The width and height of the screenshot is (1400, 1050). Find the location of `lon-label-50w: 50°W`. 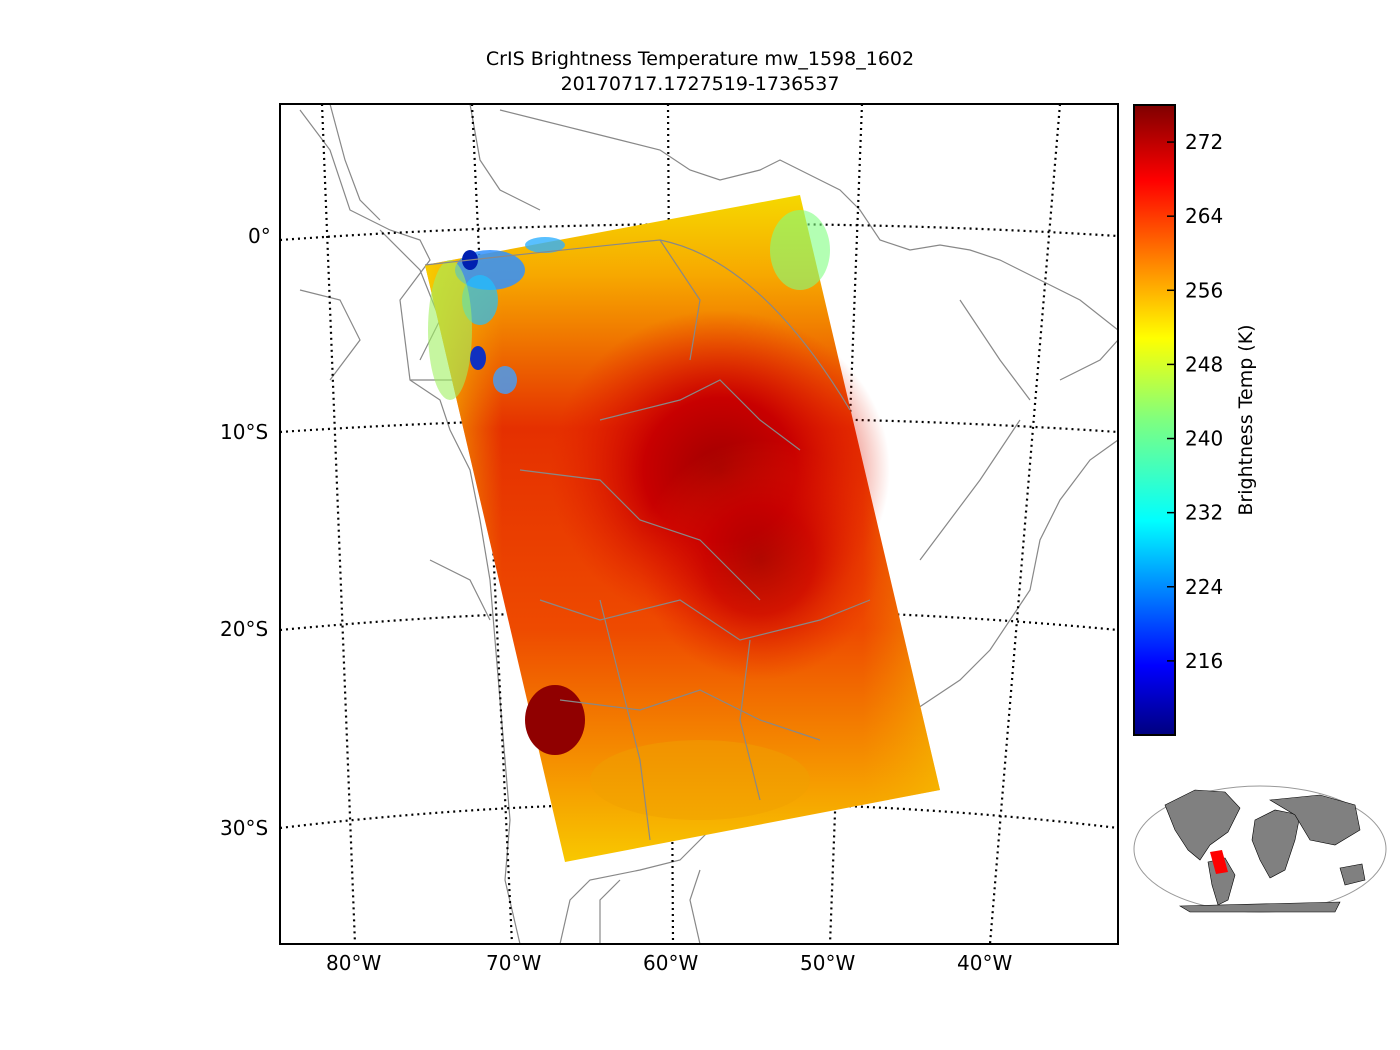

lon-label-50w: 50°W is located at coordinates (827, 963).